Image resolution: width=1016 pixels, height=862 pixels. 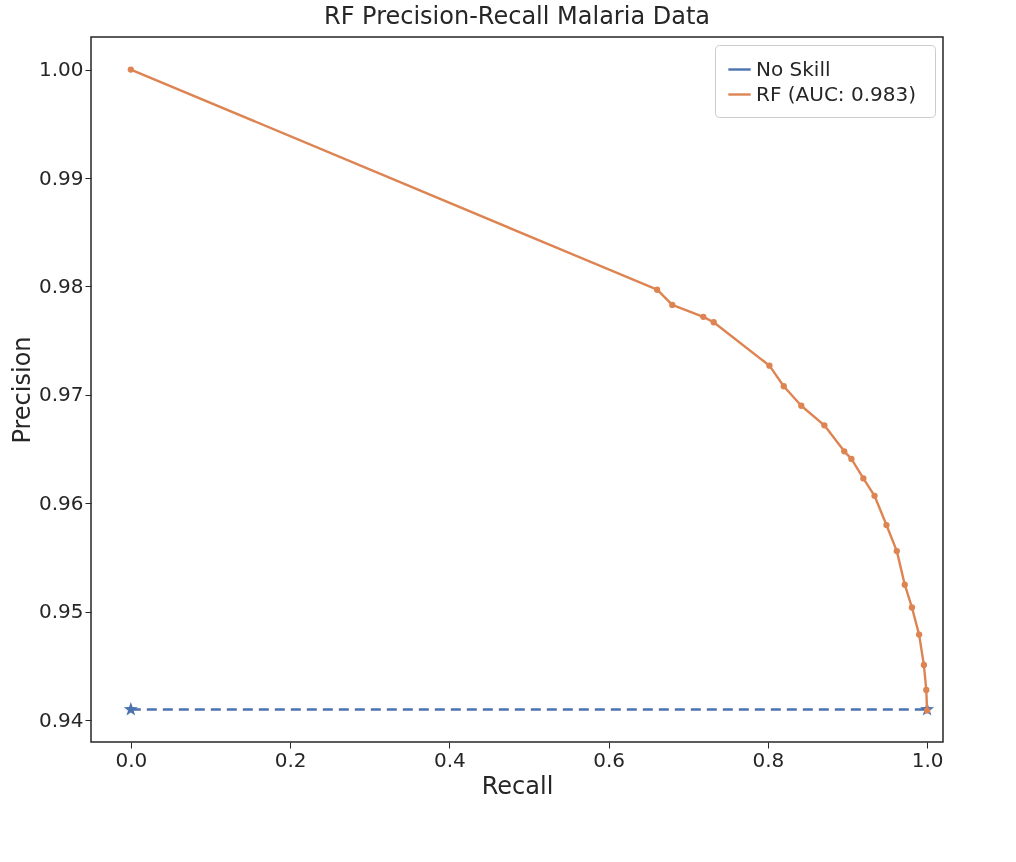 What do you see at coordinates (61, 285) in the screenshot?
I see `y-tick-label: 0.98` at bounding box center [61, 285].